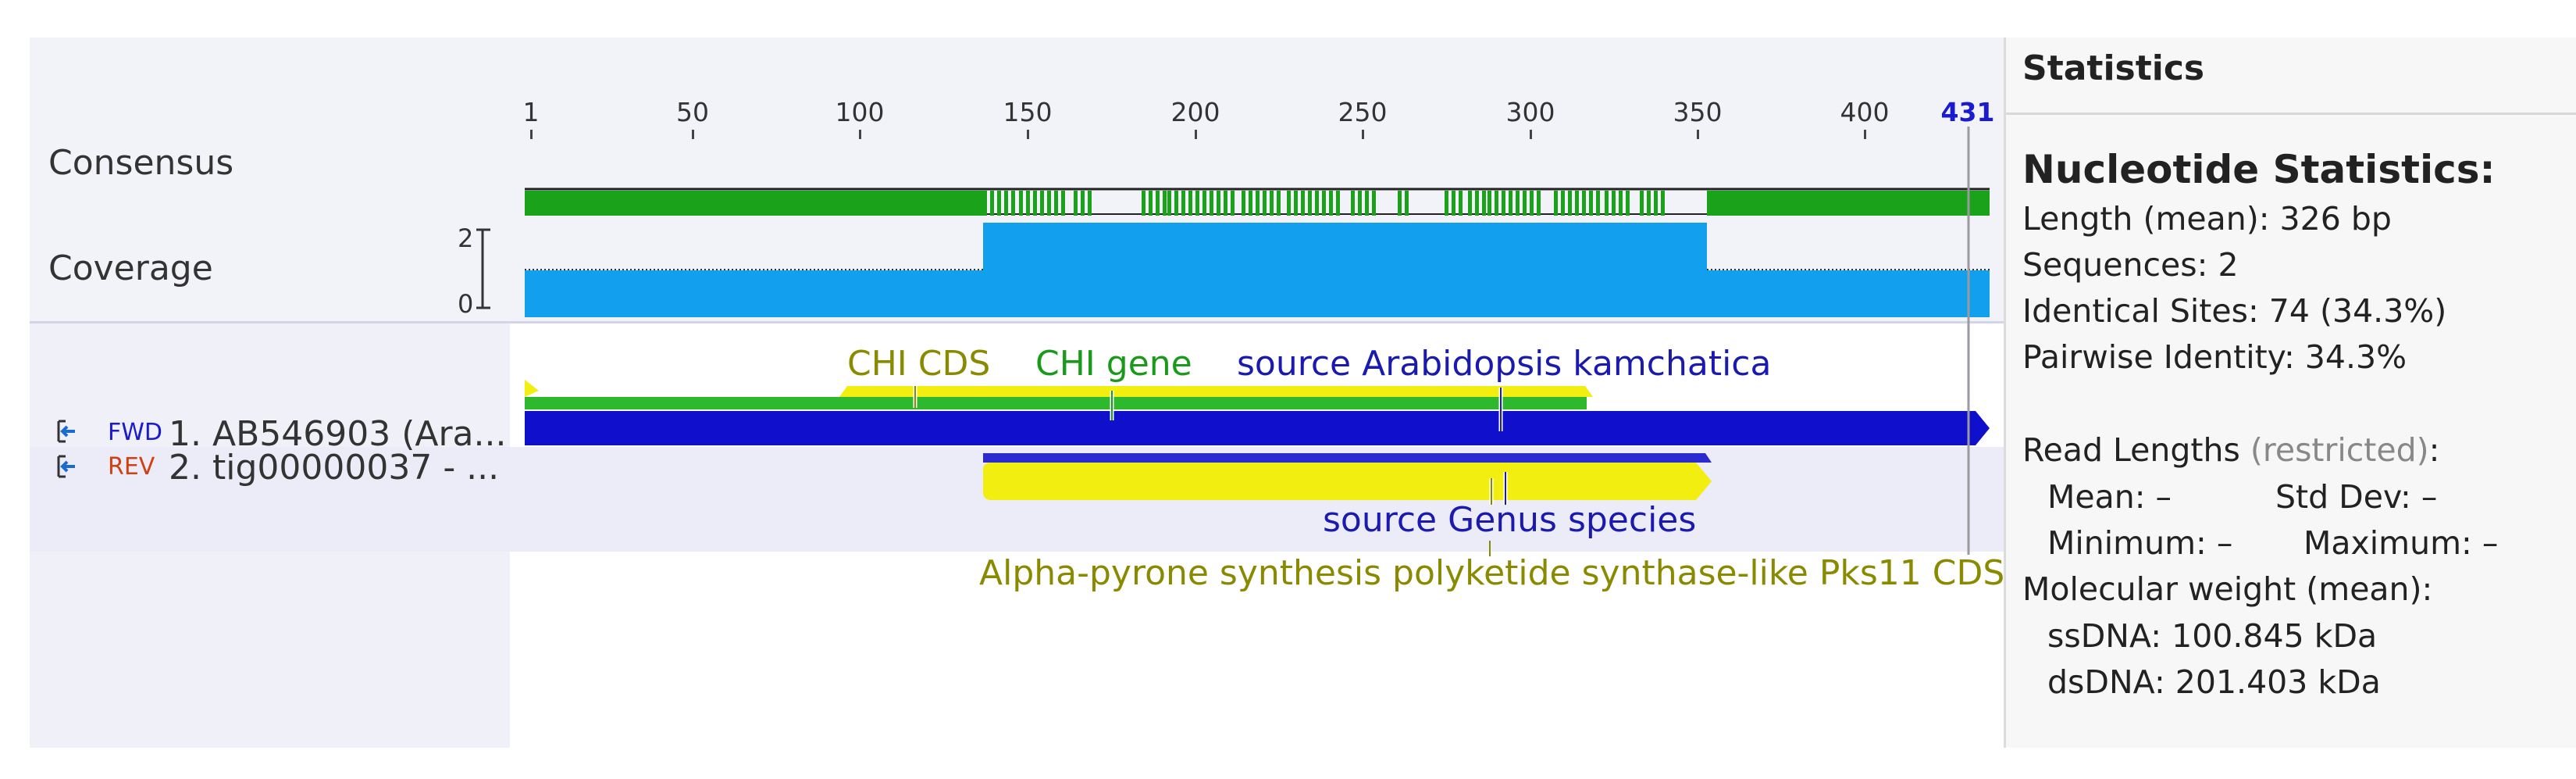 The height and width of the screenshot is (779, 2576). Describe the element at coordinates (2214, 357) in the screenshot. I see `stat-pairwise-identity: Pairwise Identity: 34.3%` at that location.